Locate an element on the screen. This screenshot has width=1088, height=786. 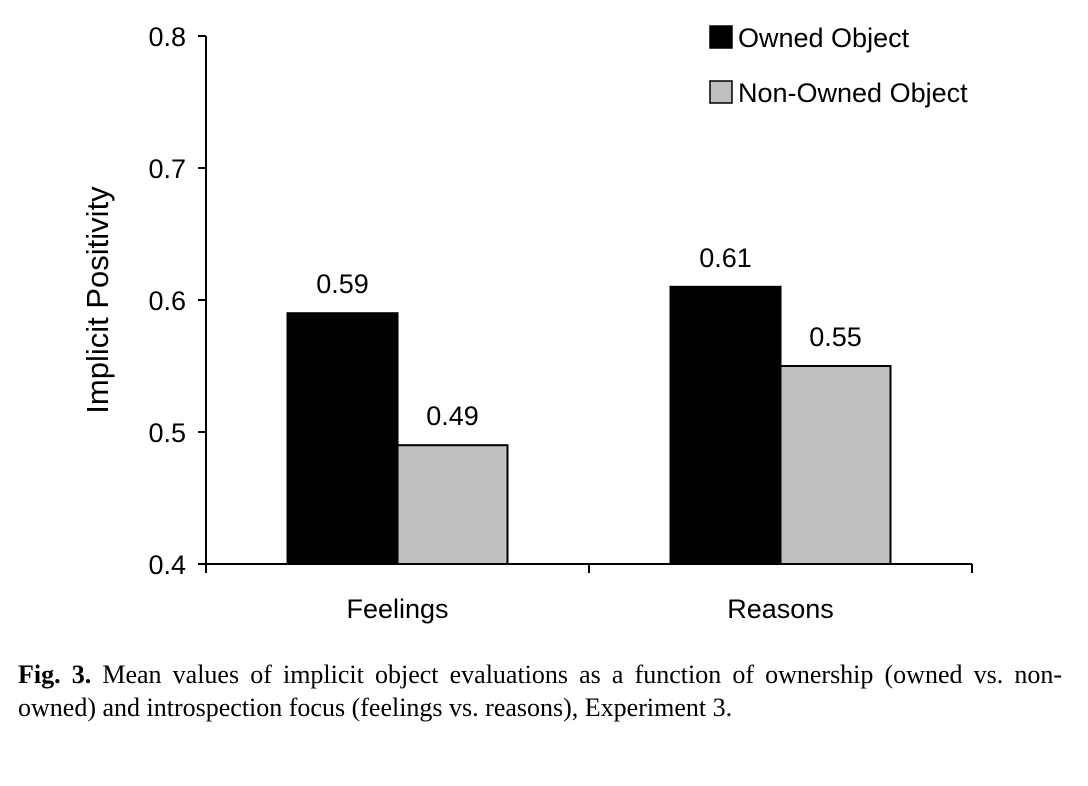
data-label: 0.55 is located at coordinates (835, 337).